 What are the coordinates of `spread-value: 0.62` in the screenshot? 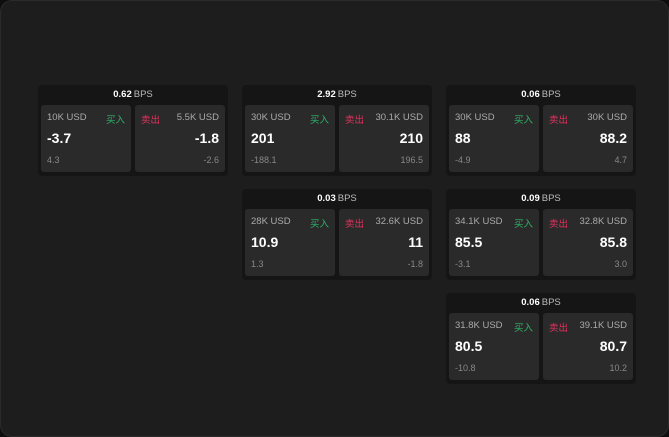 It's located at (122, 94).